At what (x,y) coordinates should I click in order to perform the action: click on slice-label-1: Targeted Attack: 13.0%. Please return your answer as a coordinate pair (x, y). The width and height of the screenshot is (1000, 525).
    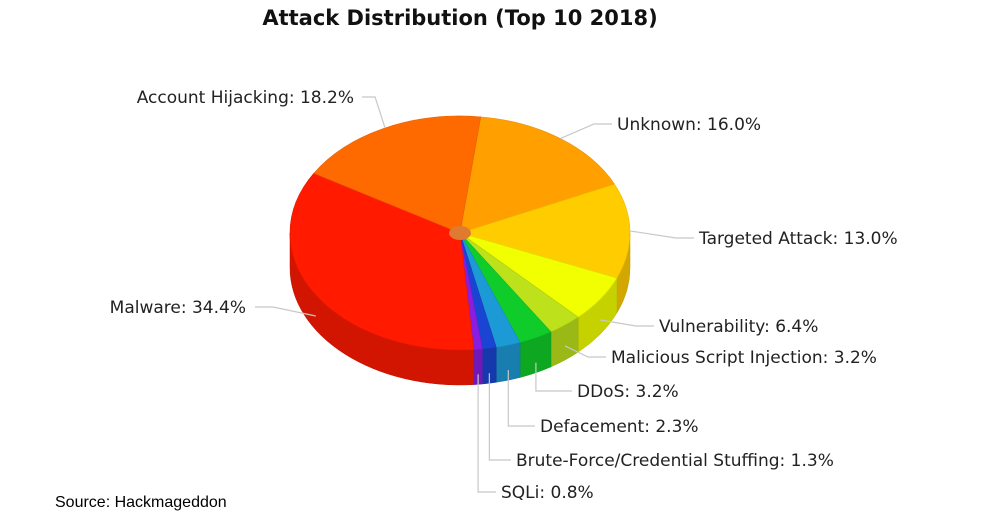
    Looking at the image, I should click on (798, 239).